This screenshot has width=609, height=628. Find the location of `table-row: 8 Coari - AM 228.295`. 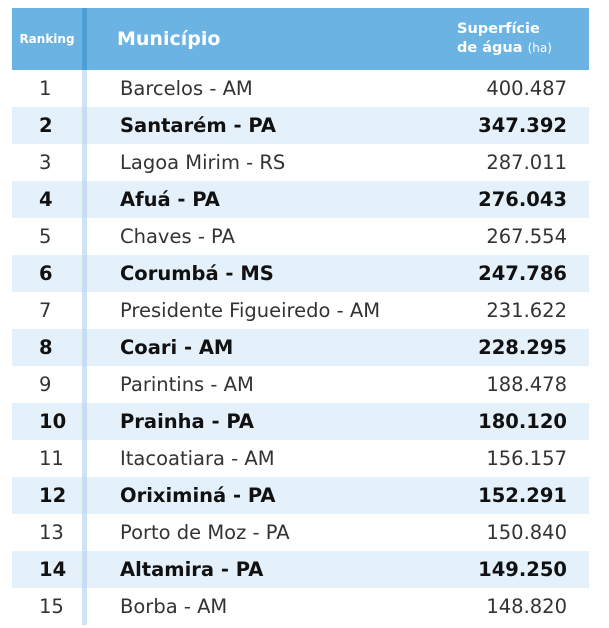

table-row: 8 Coari - AM 228.295 is located at coordinates (300, 347).